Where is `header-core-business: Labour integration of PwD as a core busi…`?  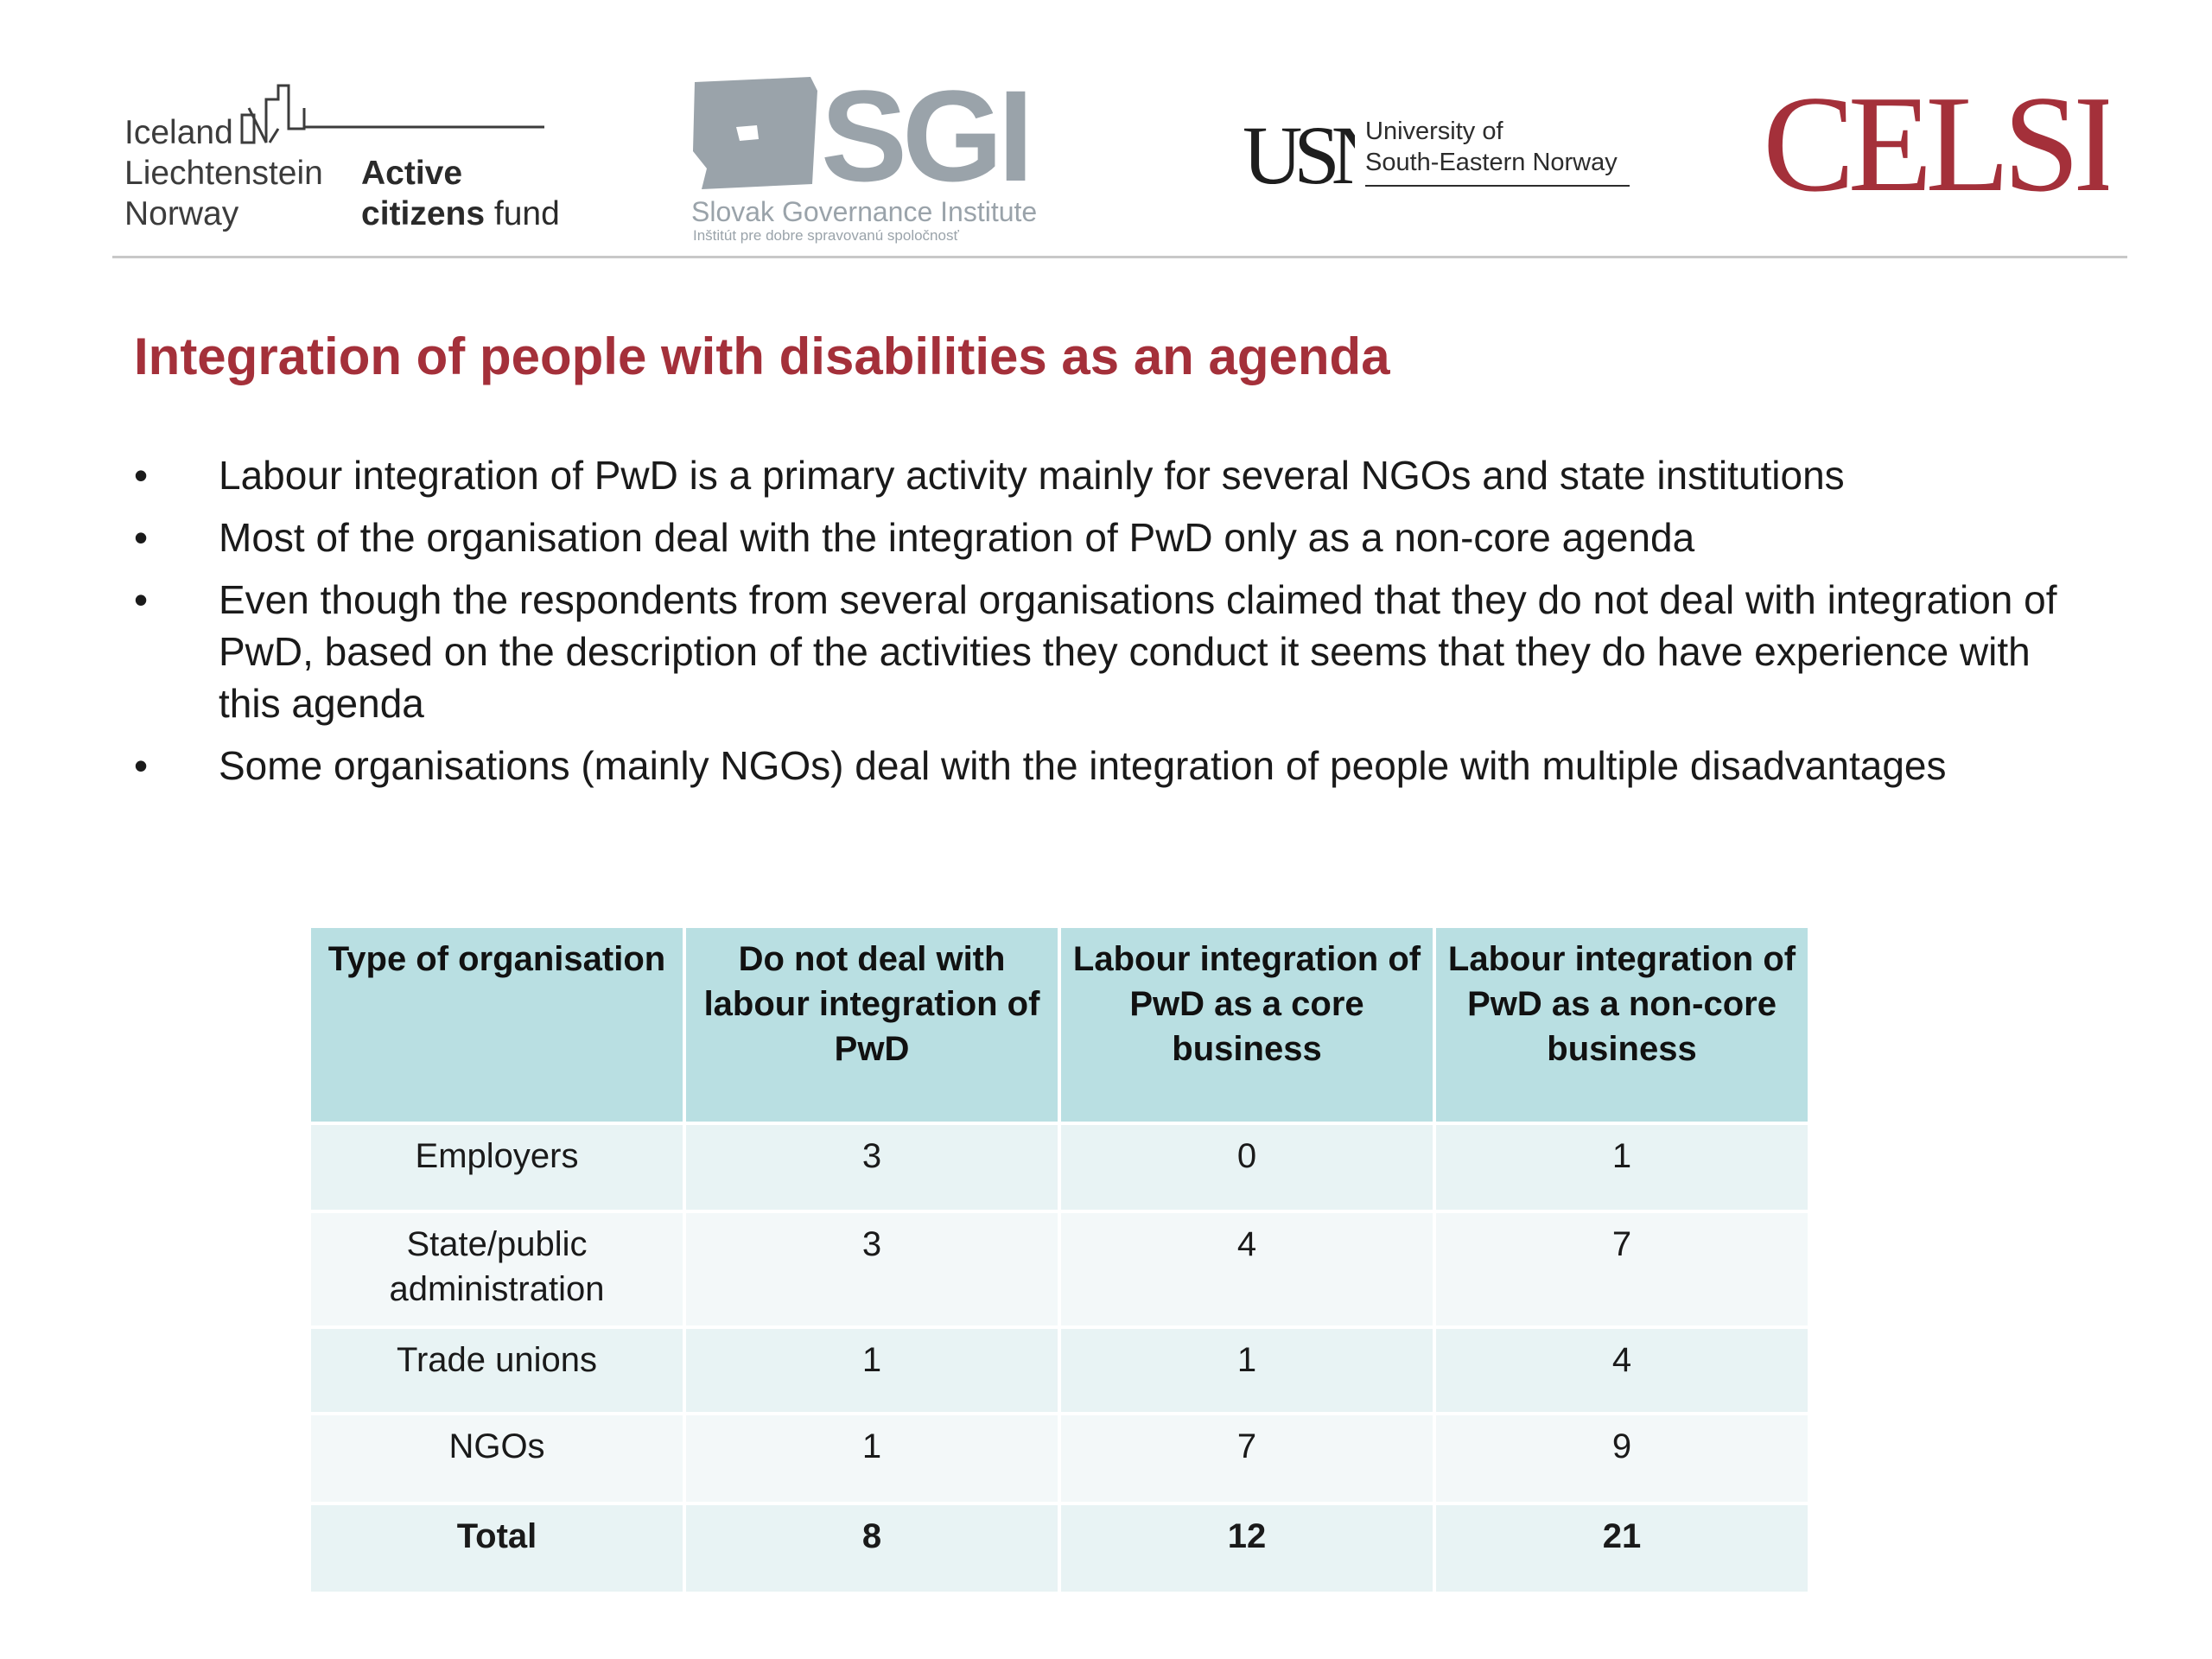
header-core-business: Labour integration of PwD as a core busi… is located at coordinates (1247, 1025).